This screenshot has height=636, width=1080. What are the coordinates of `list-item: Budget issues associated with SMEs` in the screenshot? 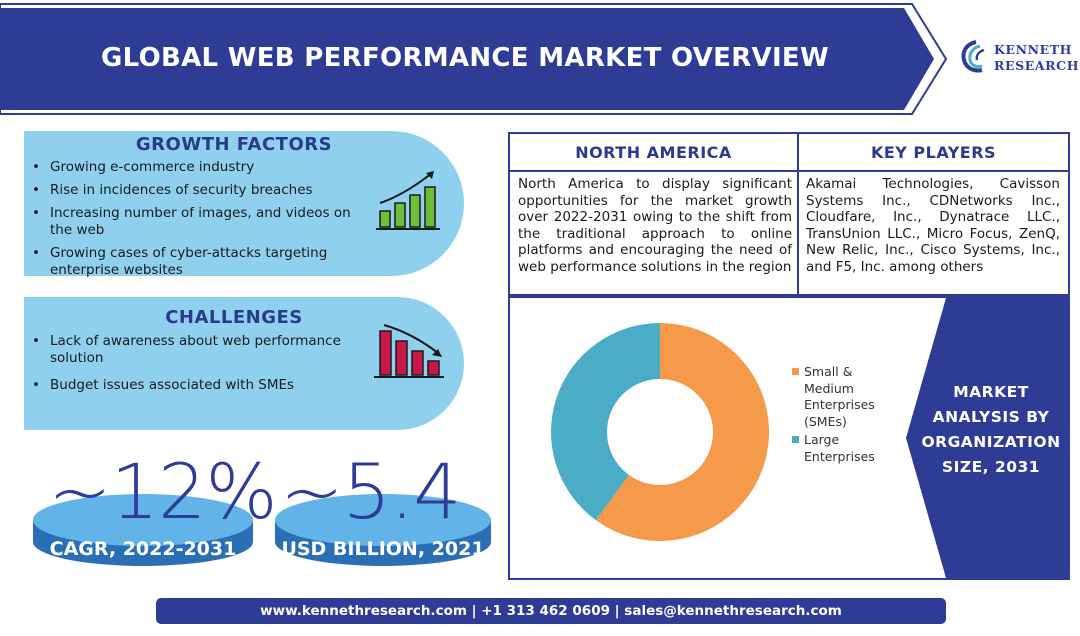 It's located at (198, 385).